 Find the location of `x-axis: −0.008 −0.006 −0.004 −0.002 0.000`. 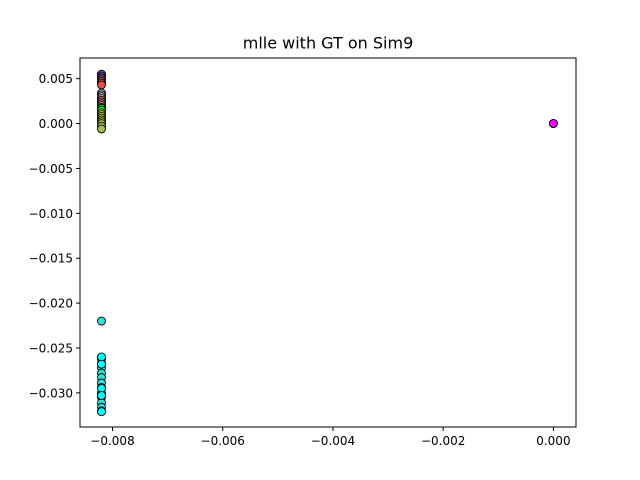

x-axis: −0.008 −0.006 −0.004 −0.002 0.000 is located at coordinates (330, 437).